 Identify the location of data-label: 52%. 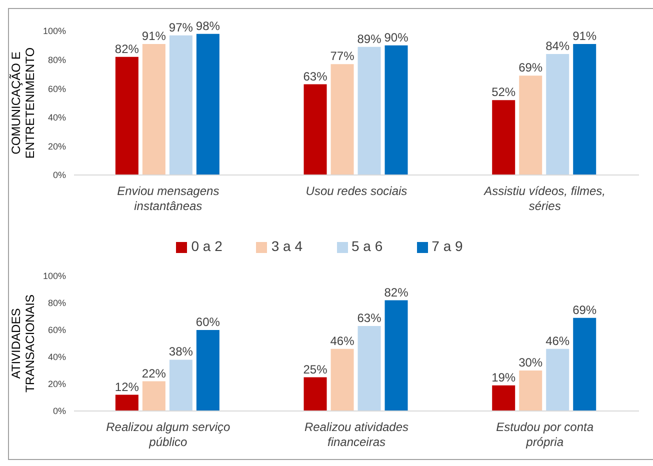
(504, 92).